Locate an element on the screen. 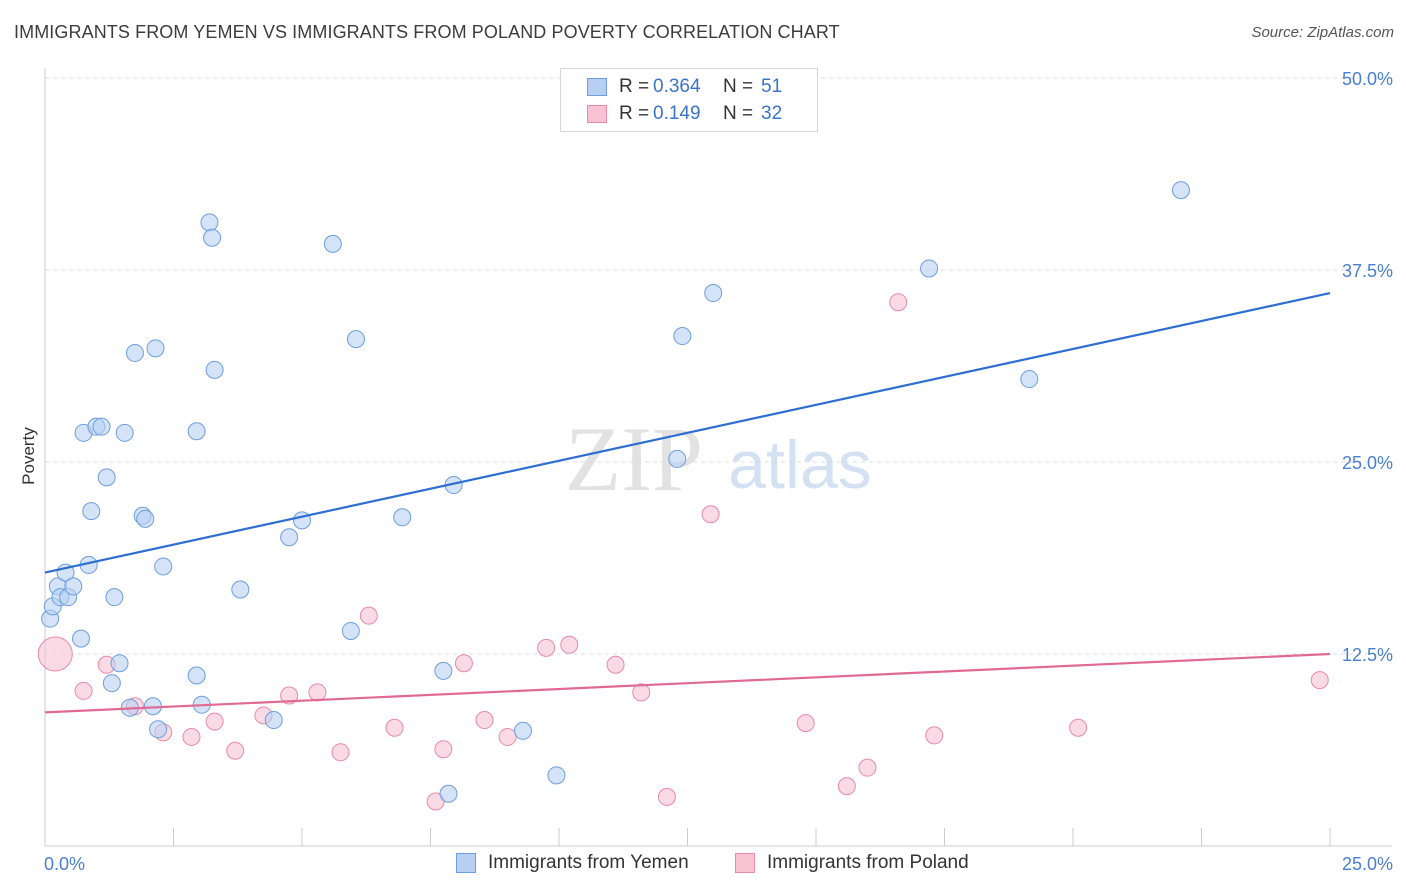 This screenshot has width=1406, height=892. series-legend-yemen: Immigrants from Yemen is located at coordinates (572, 863).